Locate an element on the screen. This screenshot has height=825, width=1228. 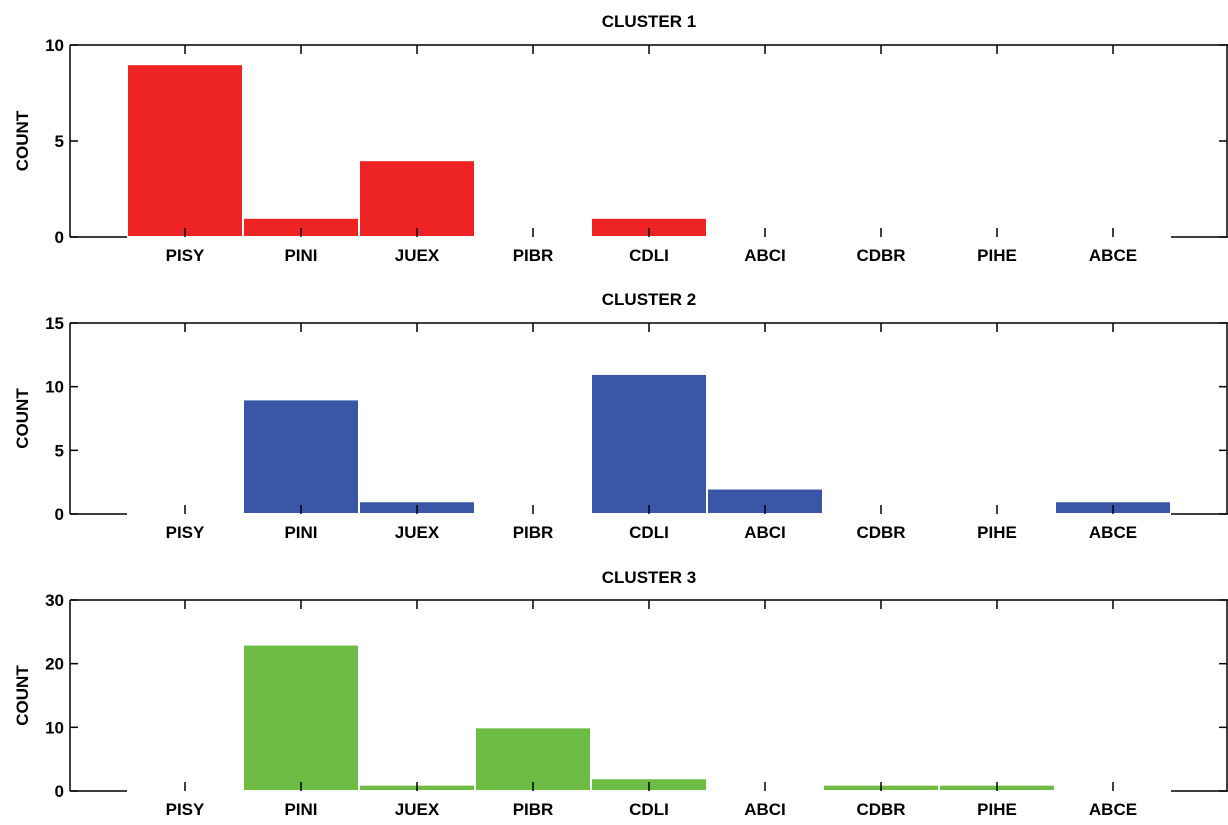
panel-title: CLUSTER 2 is located at coordinates (649, 299).